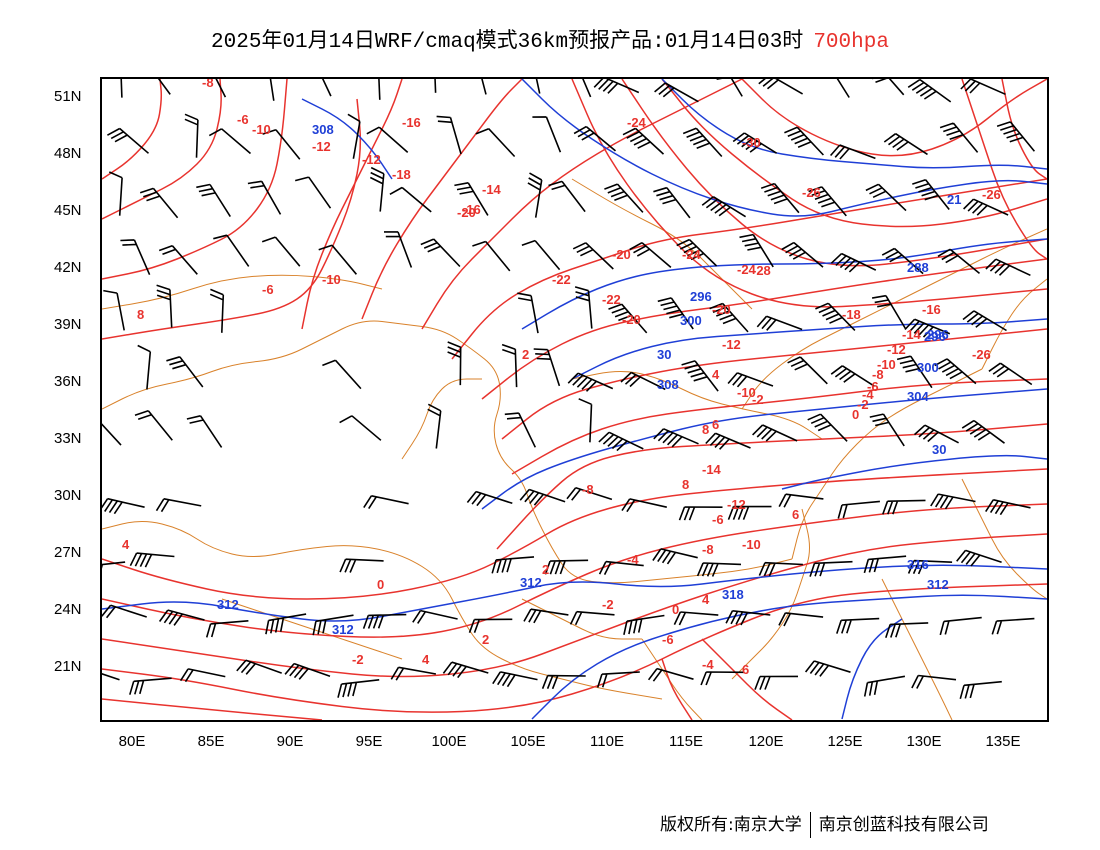 This screenshot has height=850, width=1100. What do you see at coordinates (68, 495) in the screenshot?
I see `lat-label: 30N` at bounding box center [68, 495].